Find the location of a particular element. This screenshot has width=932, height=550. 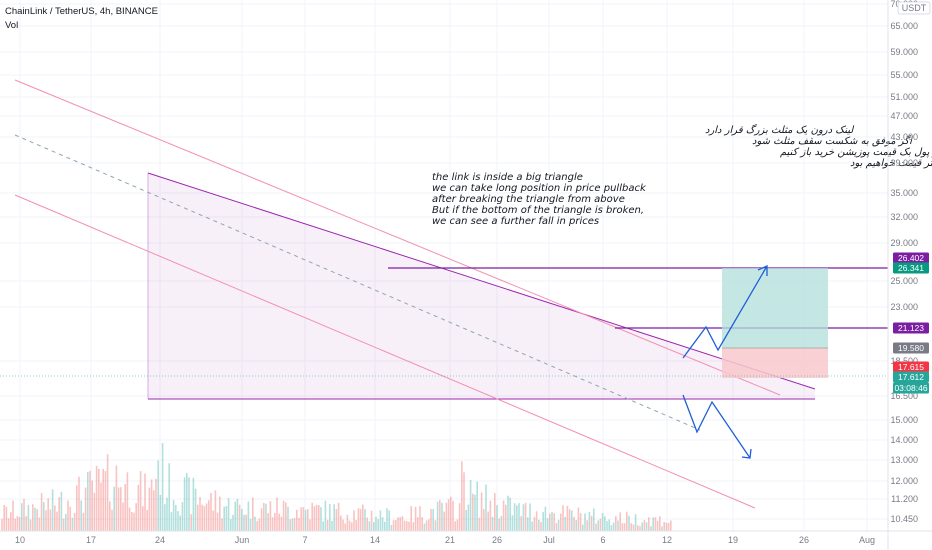

time-axis: 10 17 24 Jun 7 14 21 26 Jul 6 12 19 26 Aug is located at coordinates (445, 540).